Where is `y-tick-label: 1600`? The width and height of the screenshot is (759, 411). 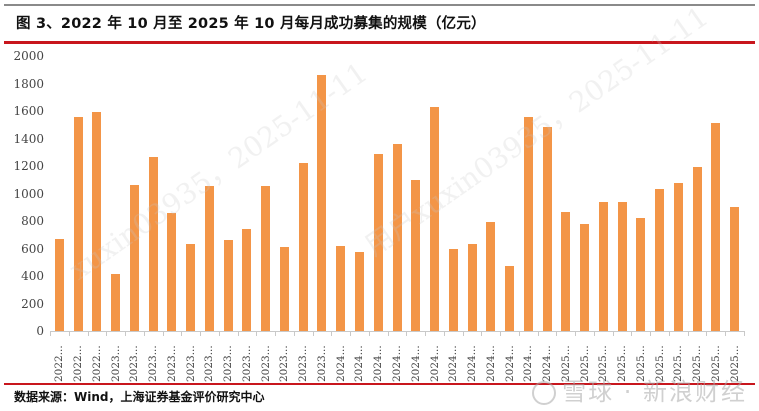
y-tick-label: 1600 is located at coordinates (28, 111).